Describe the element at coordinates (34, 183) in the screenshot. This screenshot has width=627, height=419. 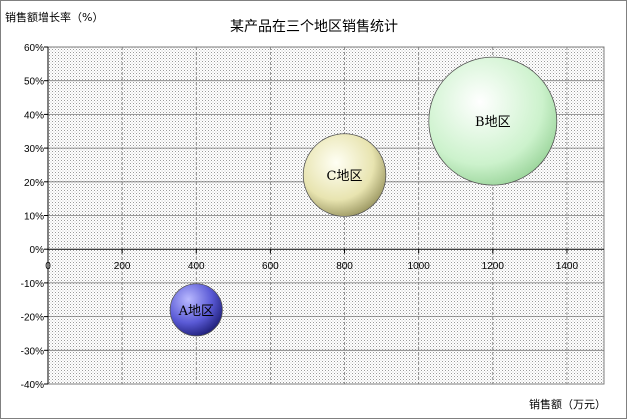
I see `y-tick-label: 20%` at that location.